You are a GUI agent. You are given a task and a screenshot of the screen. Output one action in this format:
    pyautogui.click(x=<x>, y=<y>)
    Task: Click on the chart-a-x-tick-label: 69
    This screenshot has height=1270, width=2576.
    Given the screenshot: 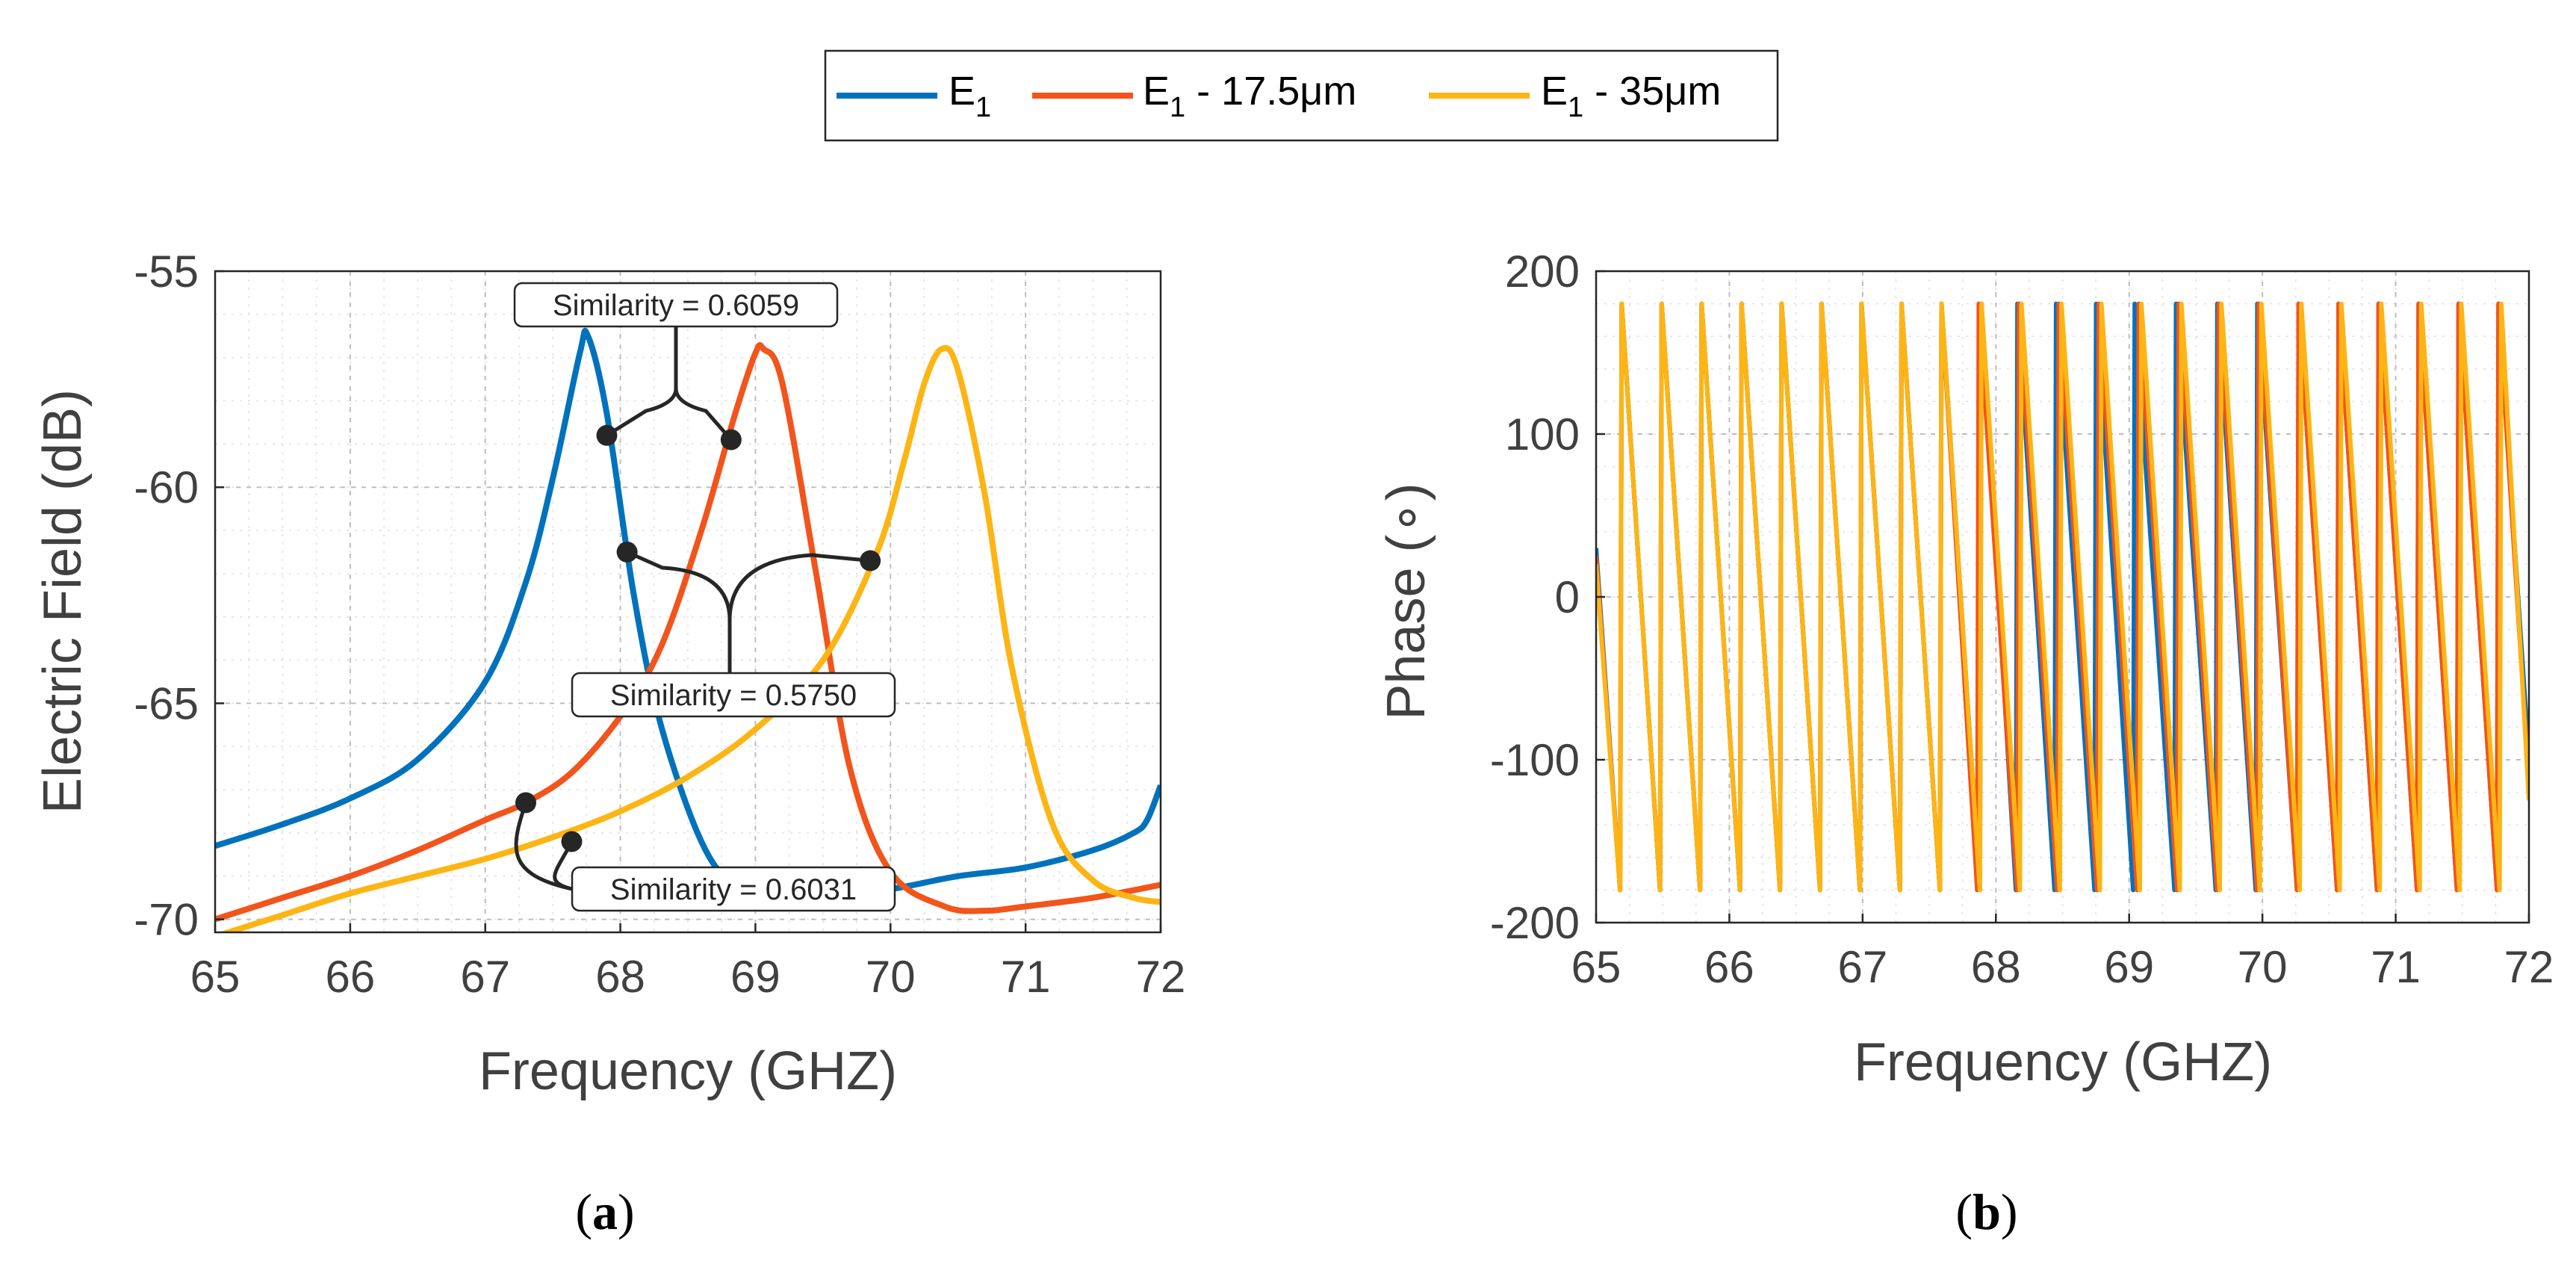 What is the action you would take?
    pyautogui.click(x=755, y=977)
    